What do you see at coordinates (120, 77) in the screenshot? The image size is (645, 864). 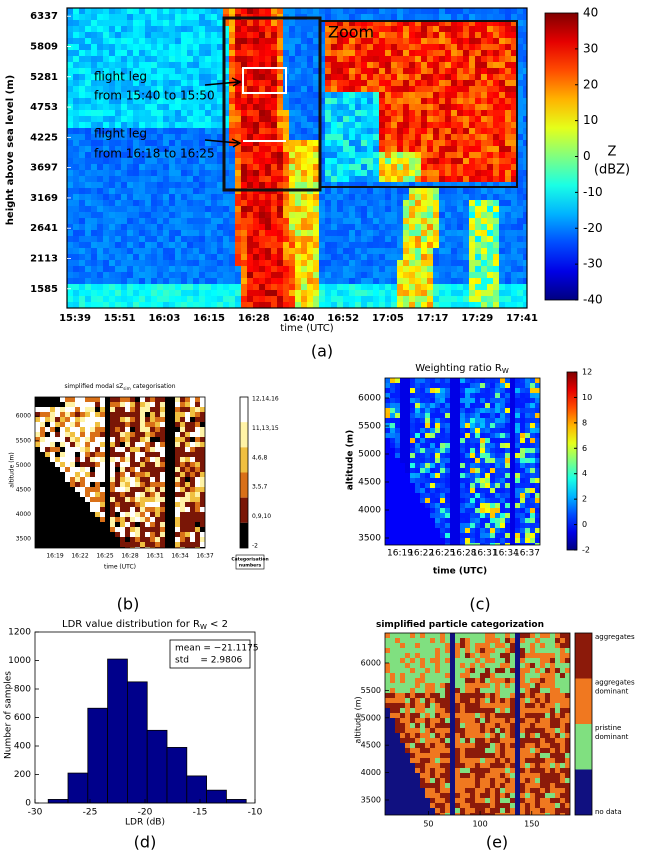 I see `annotation: flight leg` at bounding box center [120, 77].